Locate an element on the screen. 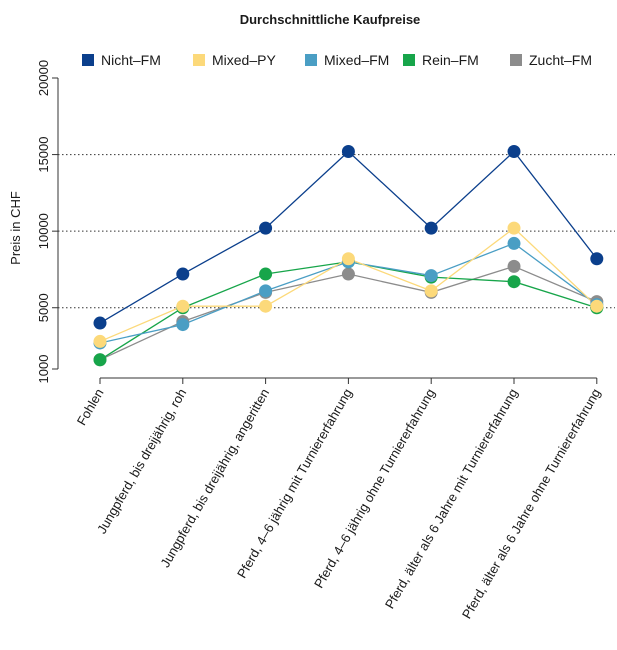  y-tick-label: 10000 is located at coordinates (43, 231).